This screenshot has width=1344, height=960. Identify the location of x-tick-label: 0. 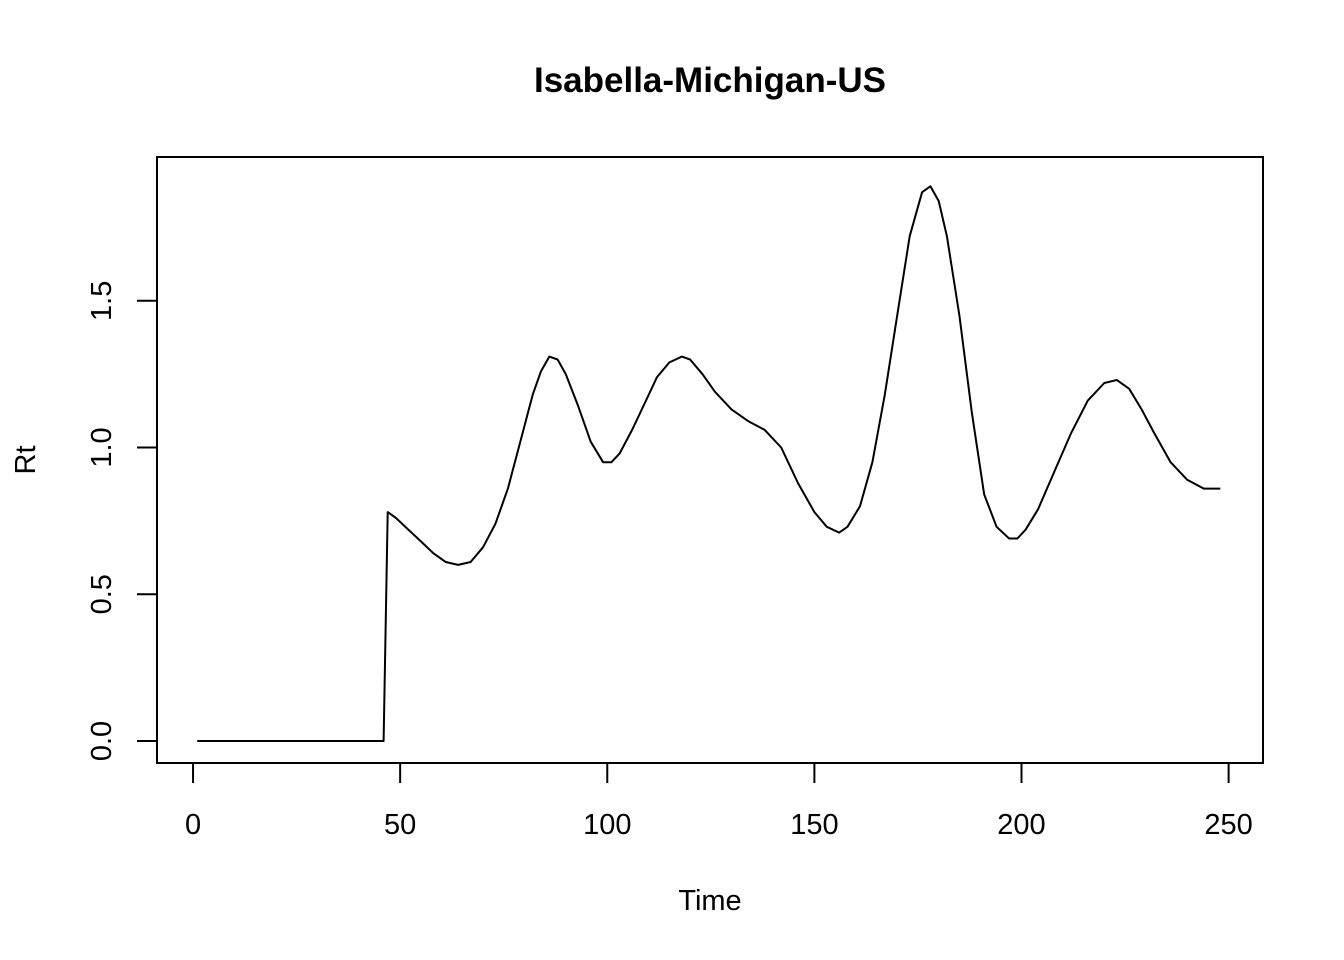
(193, 825).